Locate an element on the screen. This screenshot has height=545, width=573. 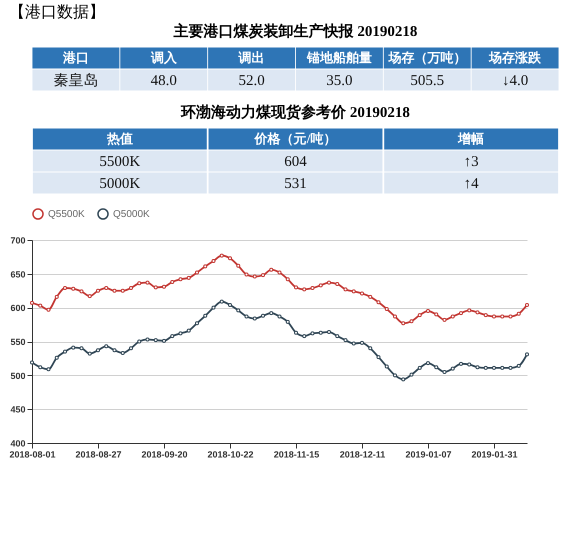
category-label: 热值 is located at coordinates (119, 138).